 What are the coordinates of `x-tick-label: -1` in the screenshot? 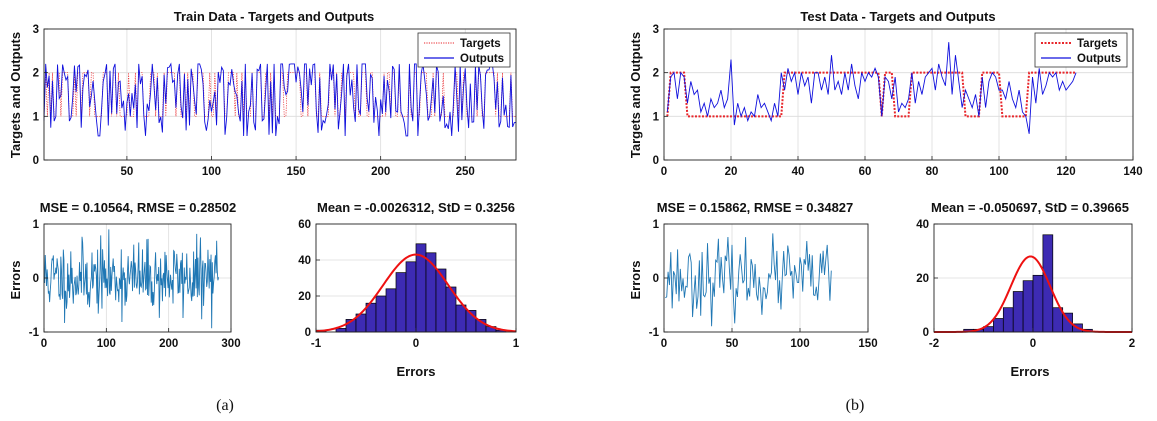 It's located at (316, 344).